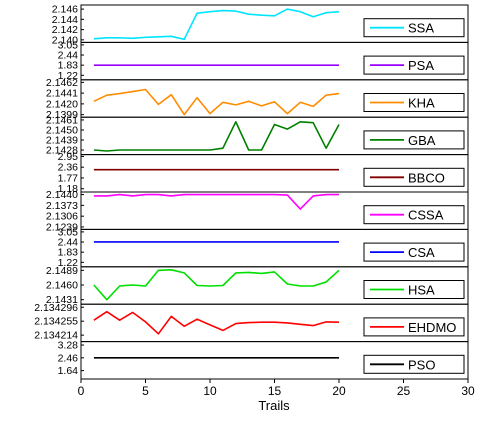  Describe the element at coordinates (62, 120) in the screenshot. I see `y-tick-label-gba: 2.1461` at that location.